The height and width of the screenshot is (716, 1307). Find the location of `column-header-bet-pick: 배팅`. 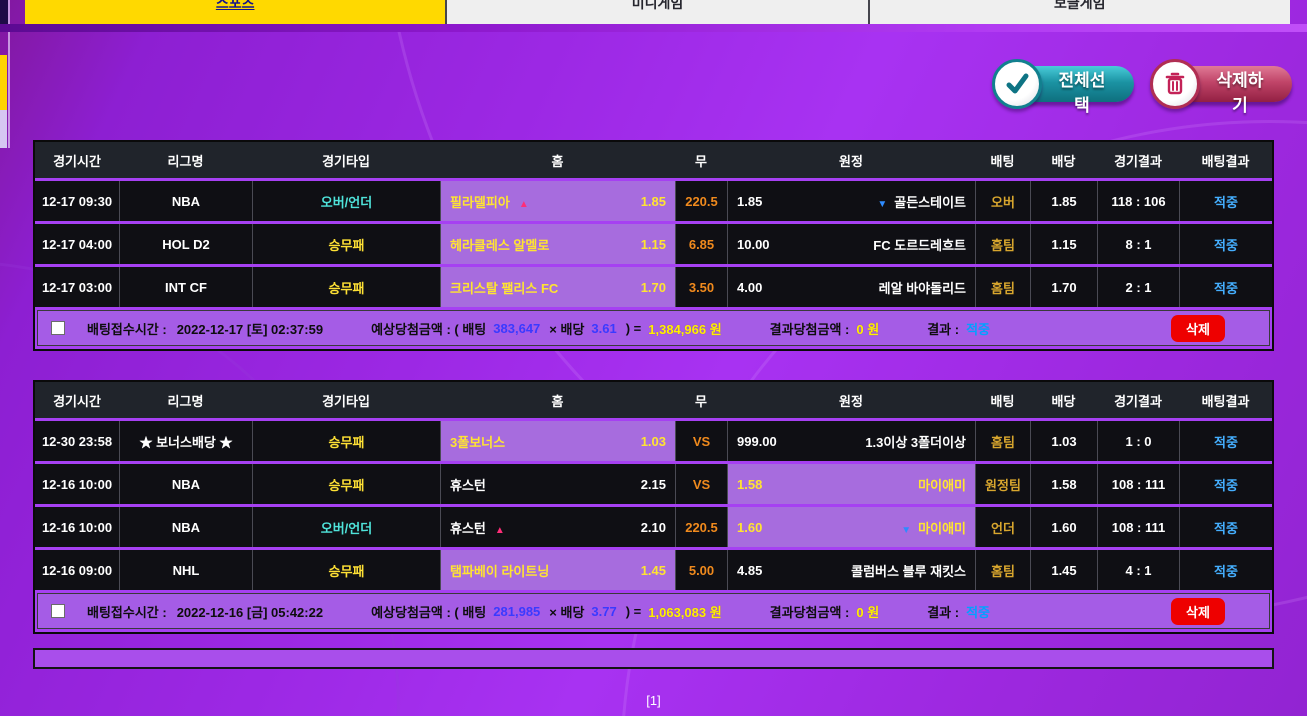

column-header-bet-pick: 배팅 is located at coordinates (1002, 161).